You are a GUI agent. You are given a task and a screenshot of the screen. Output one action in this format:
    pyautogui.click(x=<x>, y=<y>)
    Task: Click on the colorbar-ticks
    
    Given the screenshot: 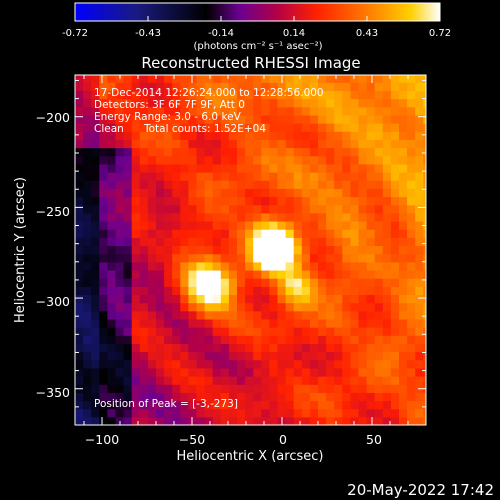 What is the action you would take?
    pyautogui.click(x=257, y=18)
    